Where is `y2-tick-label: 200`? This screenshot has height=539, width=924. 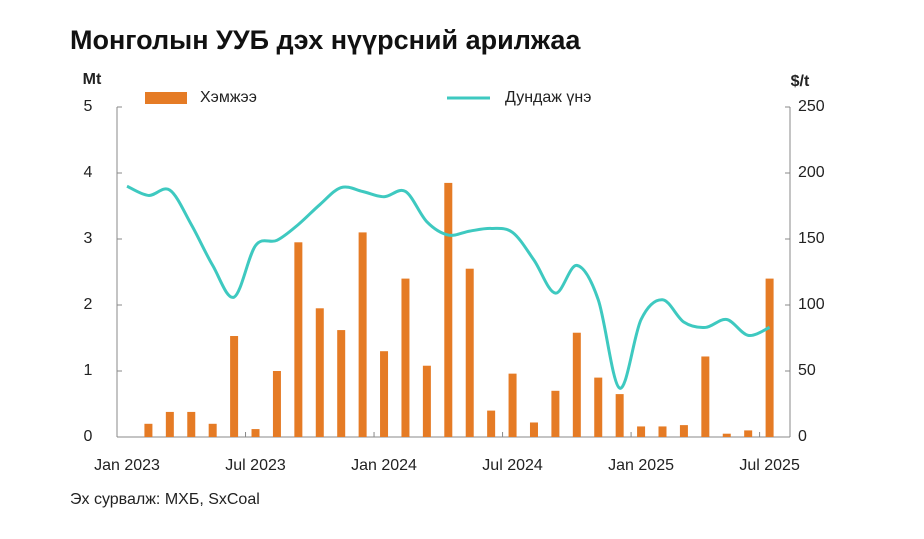 y2-tick-label: 200 is located at coordinates (811, 172).